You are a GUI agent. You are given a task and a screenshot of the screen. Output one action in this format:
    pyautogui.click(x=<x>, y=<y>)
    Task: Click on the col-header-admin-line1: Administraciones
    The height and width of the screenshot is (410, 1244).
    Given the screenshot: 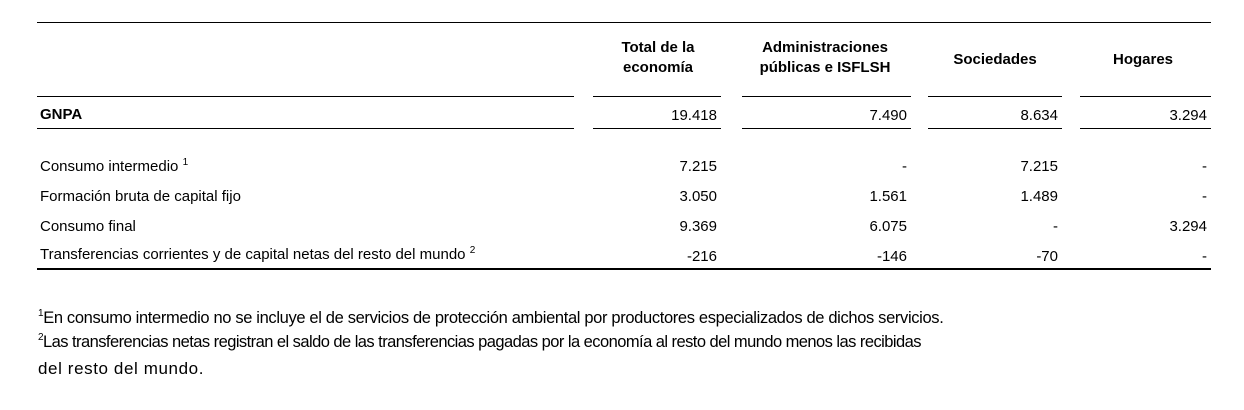 What is the action you would take?
    pyautogui.click(x=825, y=47)
    